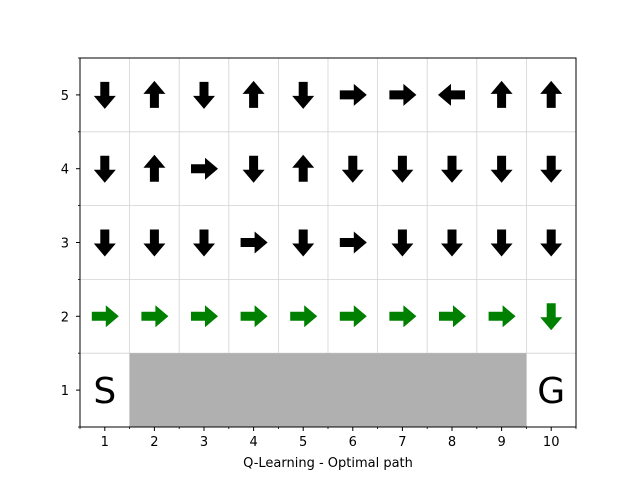 The height and width of the screenshot is (480, 640). I want to click on x-tick-label: 8, so click(452, 442).